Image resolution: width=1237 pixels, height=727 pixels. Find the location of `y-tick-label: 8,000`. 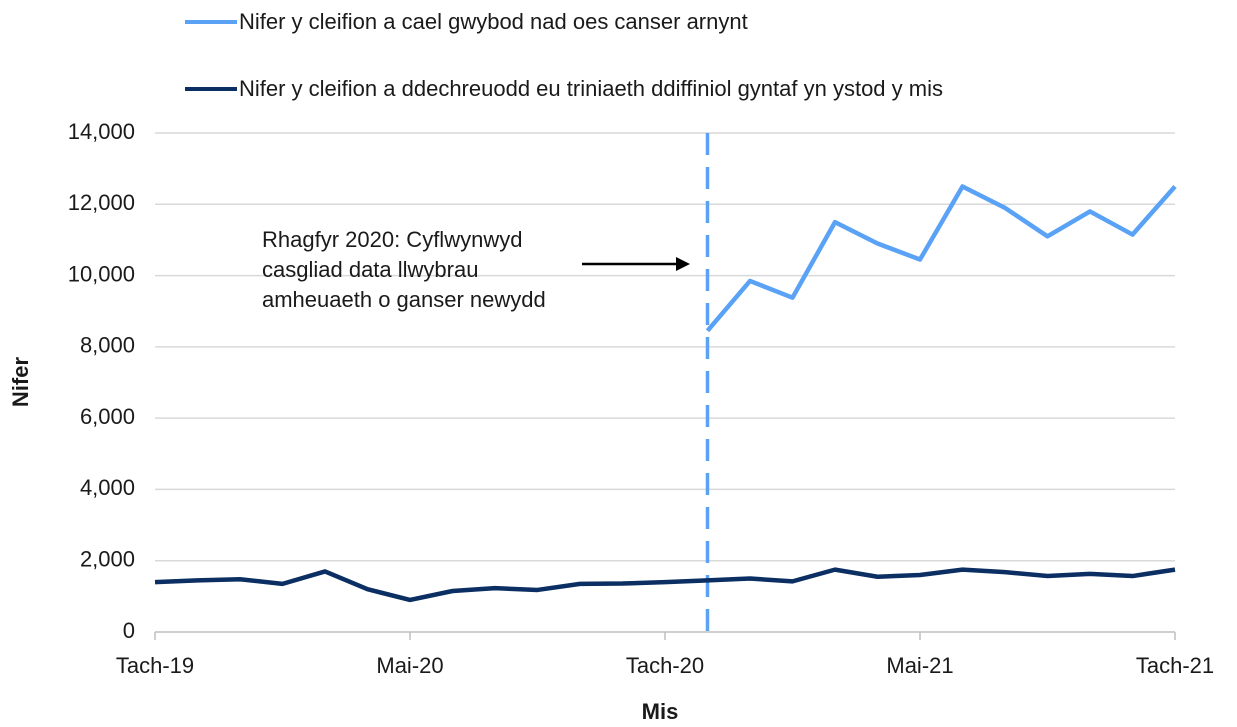

y-tick-label: 8,000 is located at coordinates (107, 345).